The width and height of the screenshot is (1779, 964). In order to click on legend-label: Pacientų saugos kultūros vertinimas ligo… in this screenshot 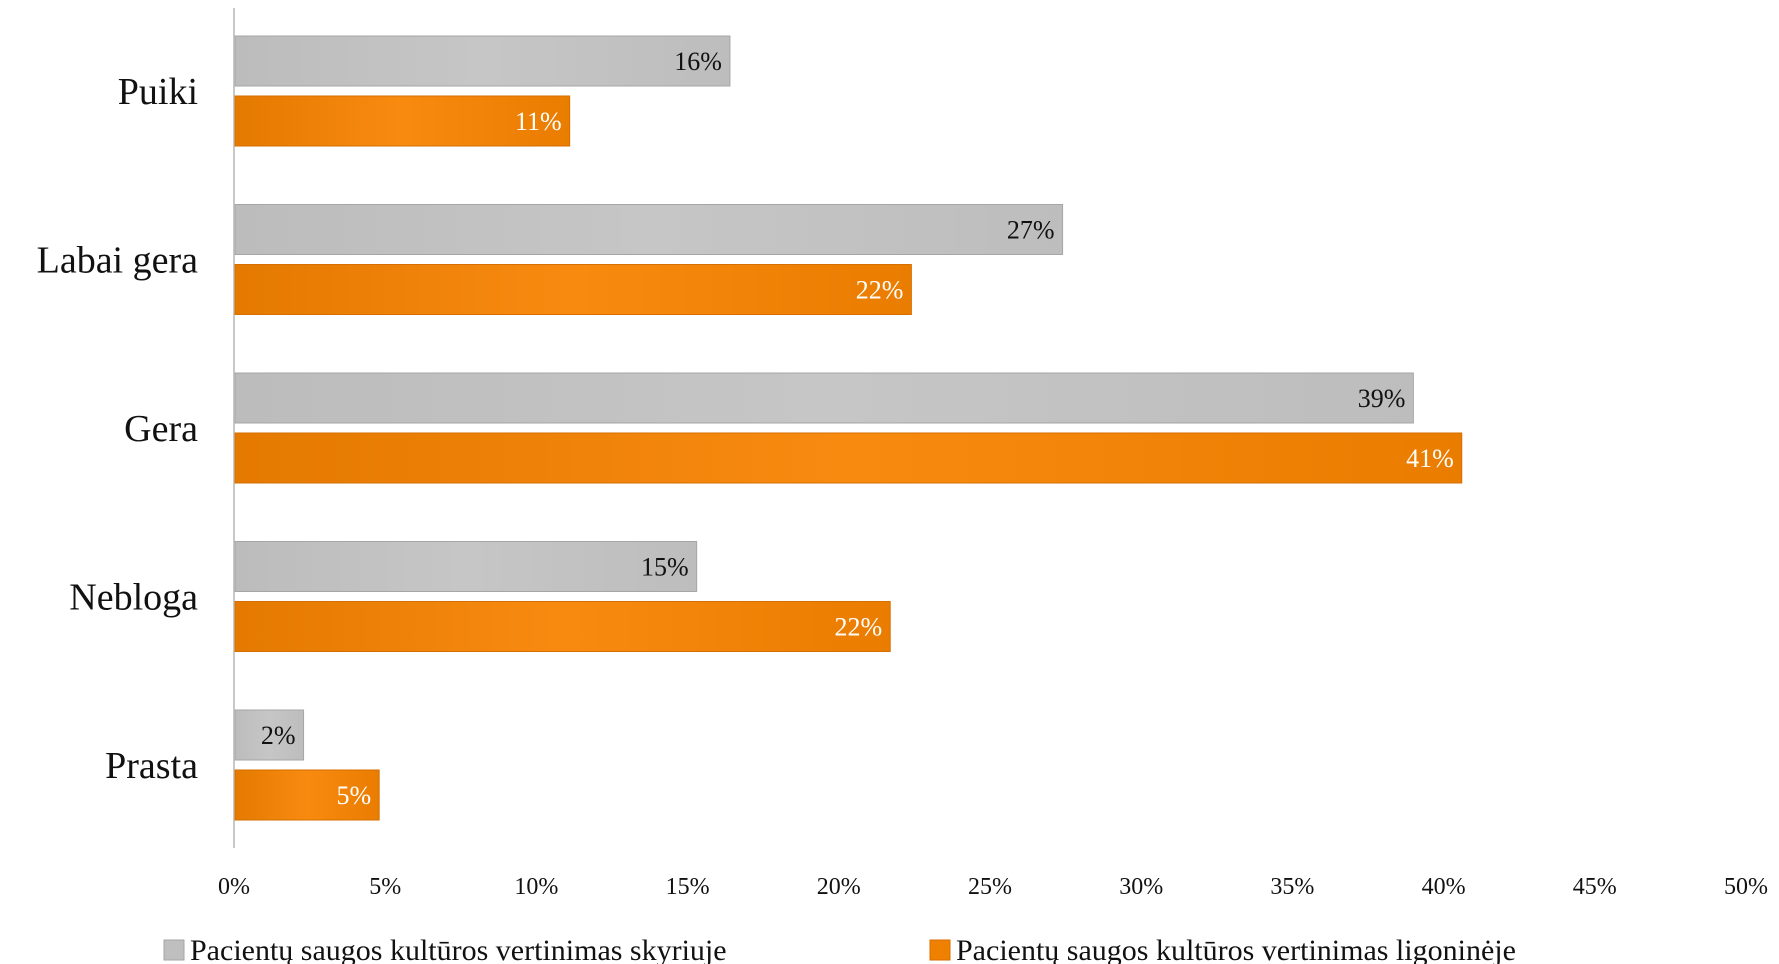, I will do `click(1236, 949)`.